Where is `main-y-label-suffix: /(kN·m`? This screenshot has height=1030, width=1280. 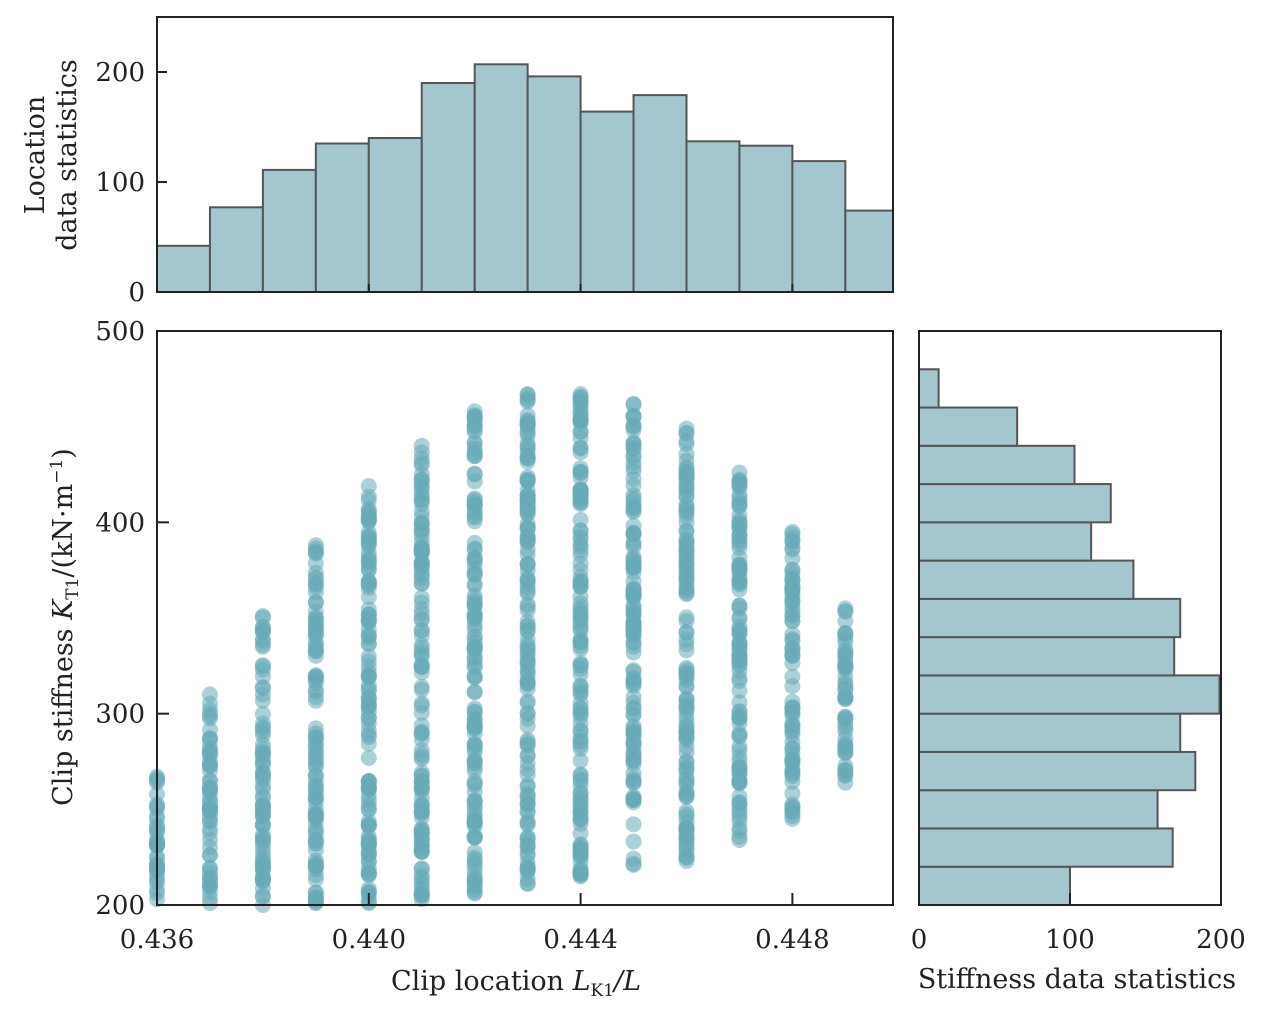 main-y-label-suffix: /(kN·m is located at coordinates (63, 531).